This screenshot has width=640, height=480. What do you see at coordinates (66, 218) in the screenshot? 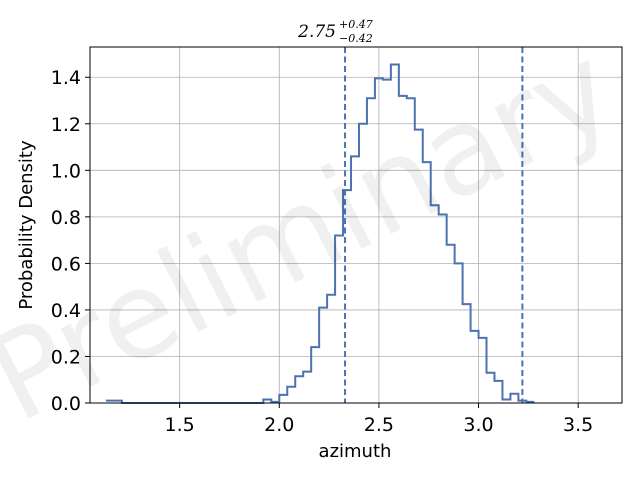
I see `y-tick-label: 0.8` at bounding box center [66, 218].